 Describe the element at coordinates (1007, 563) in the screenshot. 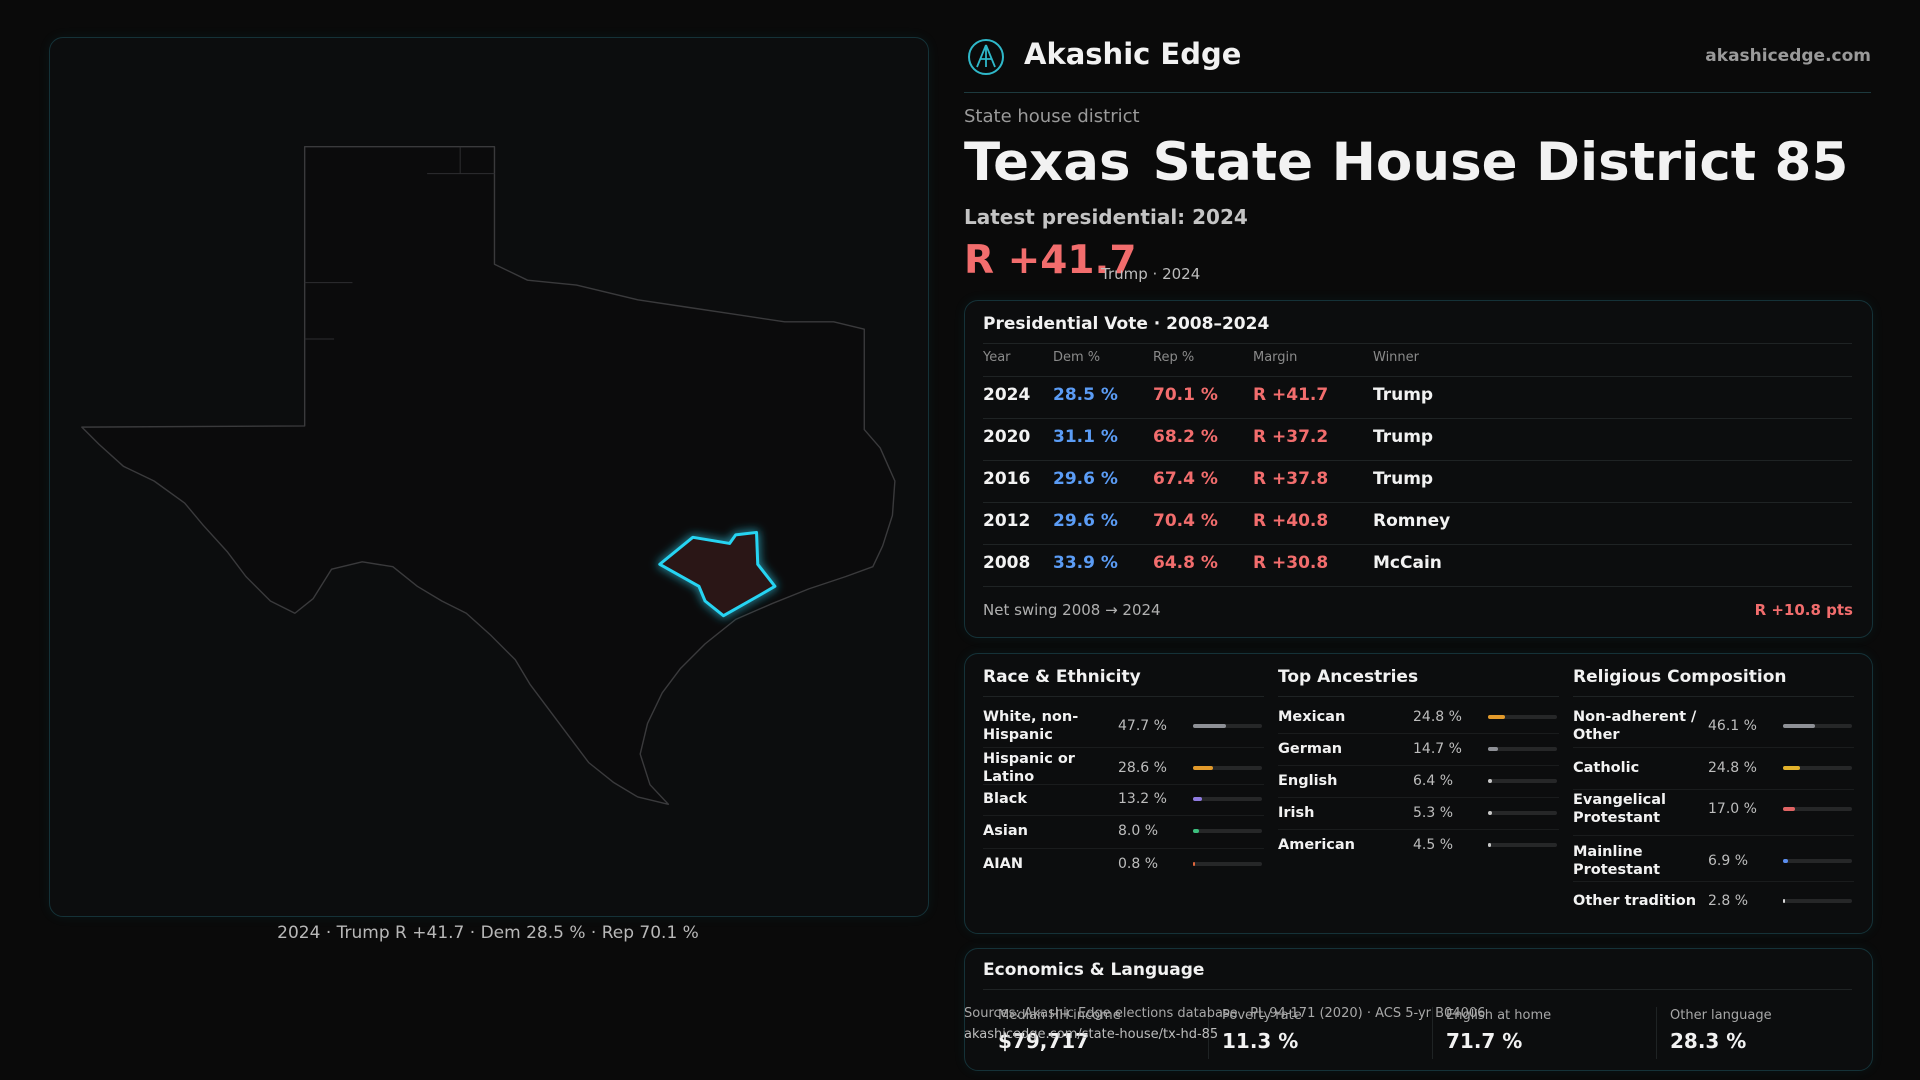

I see `year-cell: 2008` at that location.